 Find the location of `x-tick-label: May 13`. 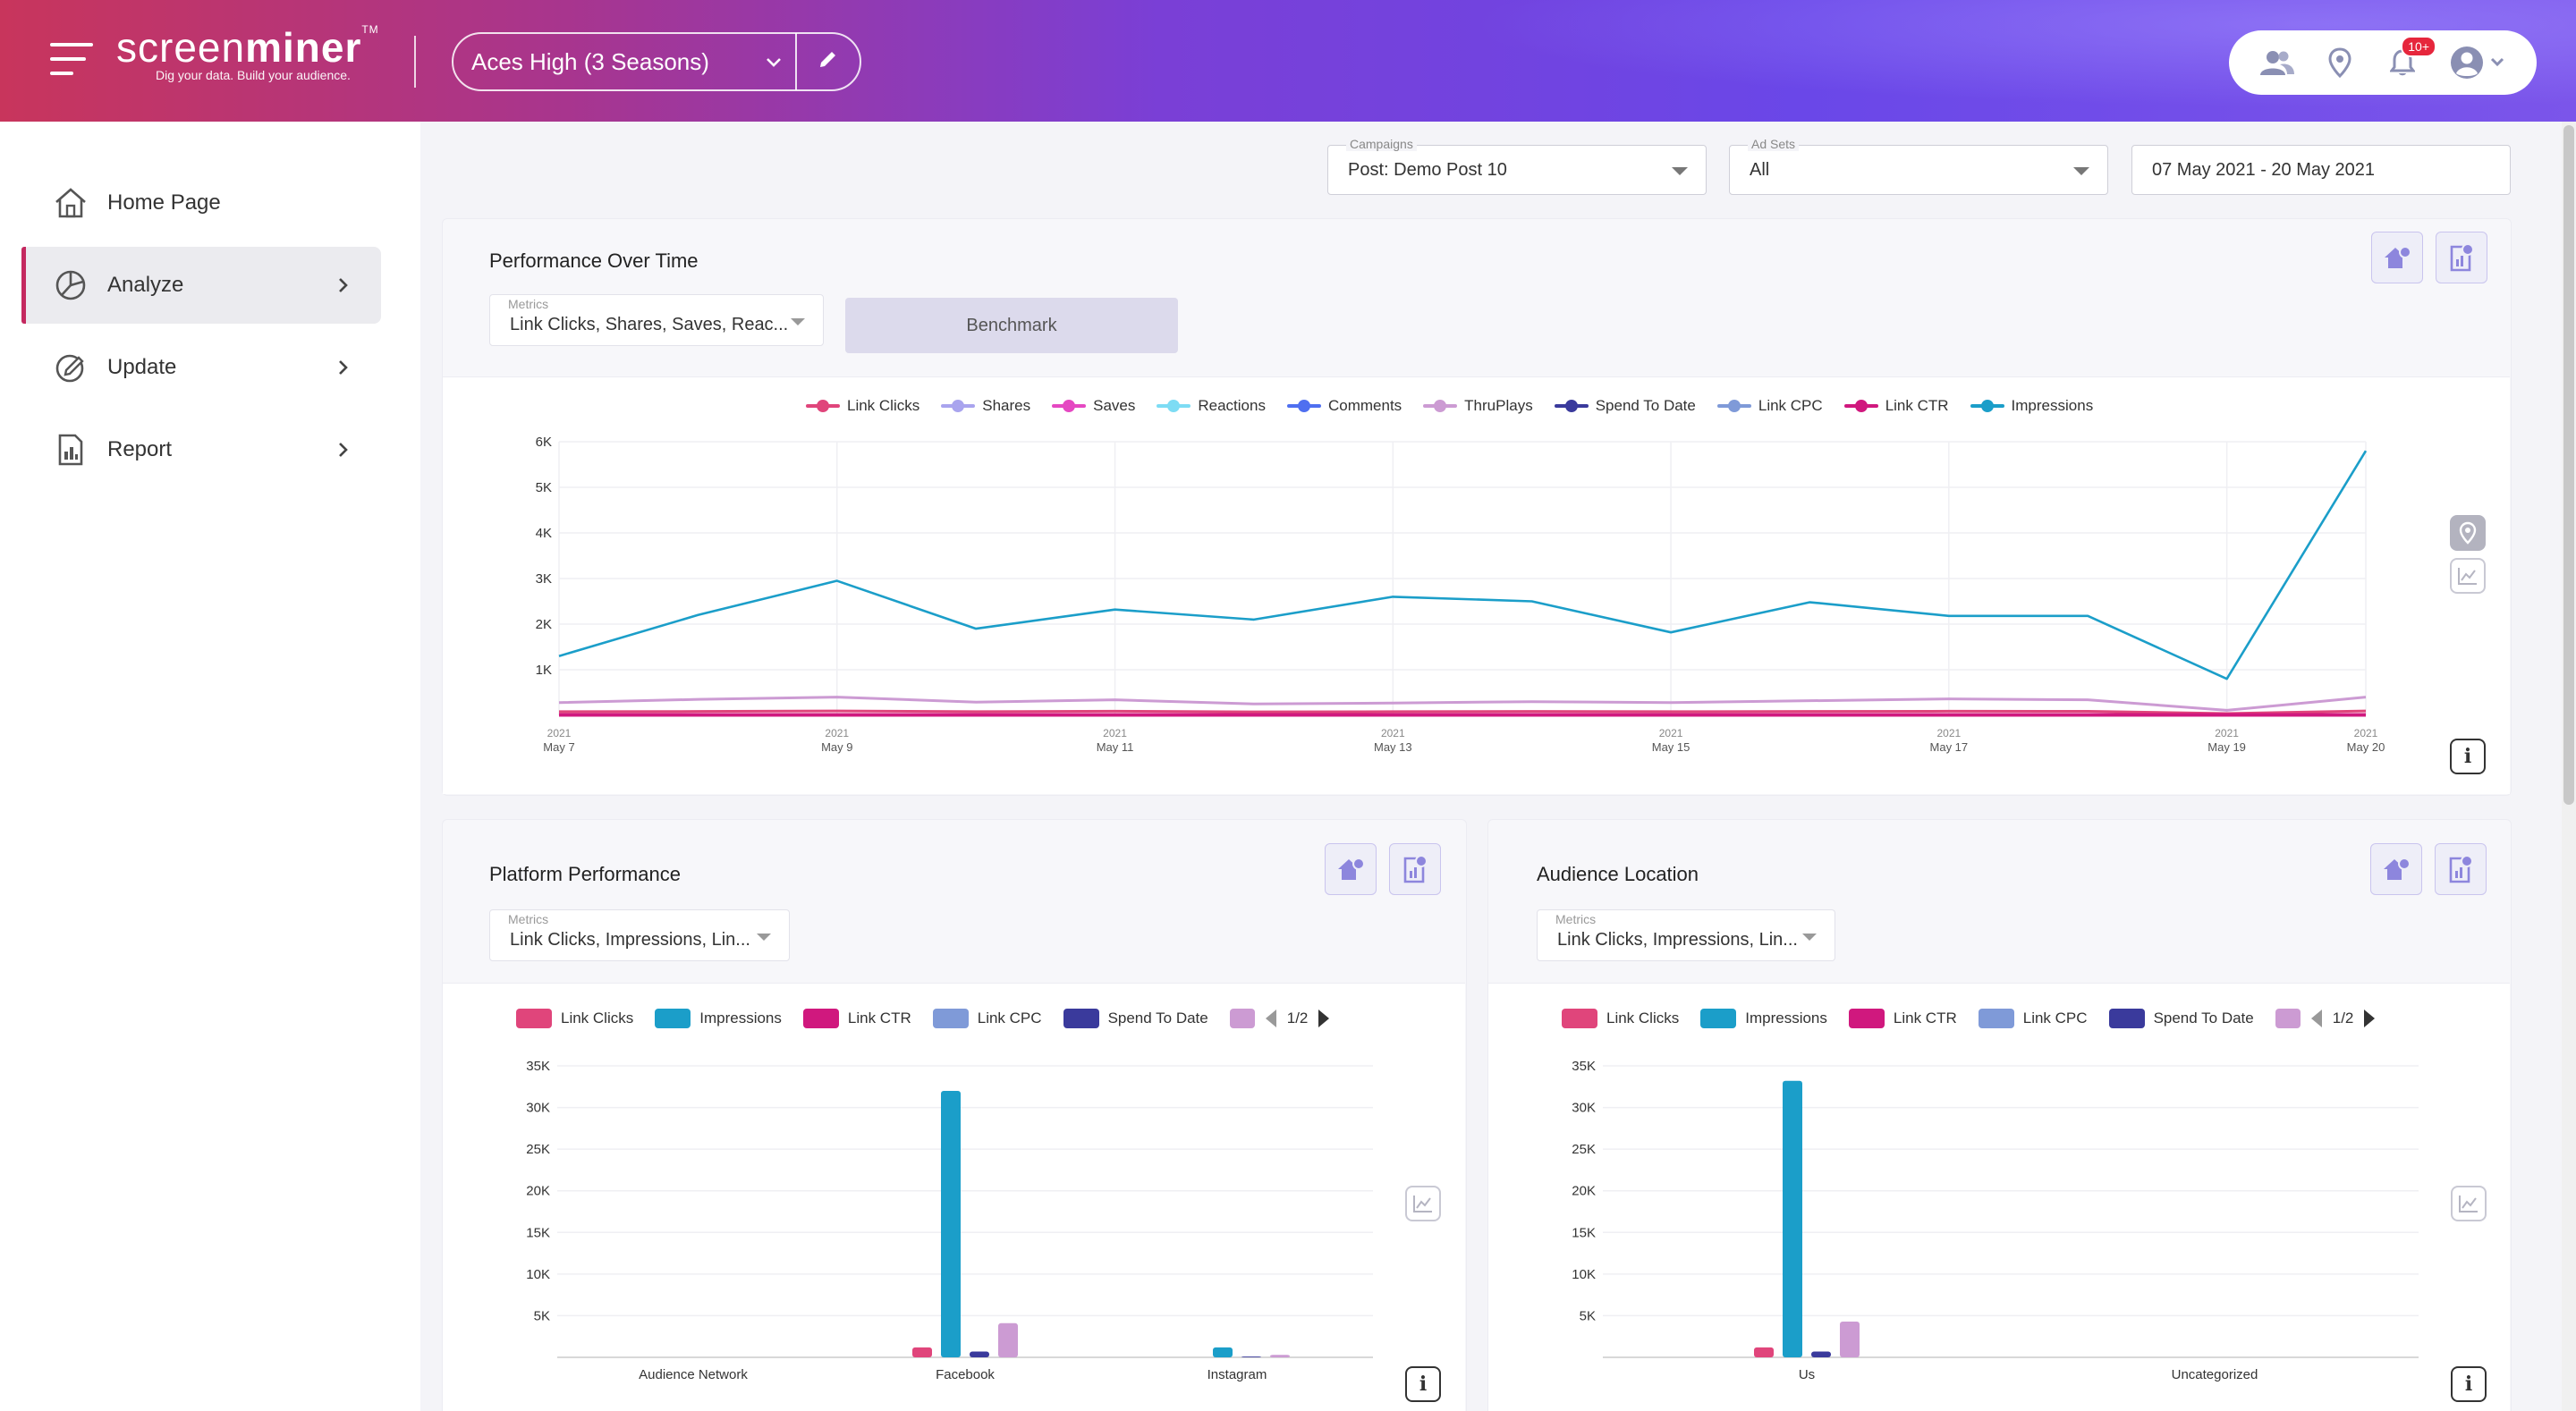

x-tick-label: May 13 is located at coordinates (1393, 747).